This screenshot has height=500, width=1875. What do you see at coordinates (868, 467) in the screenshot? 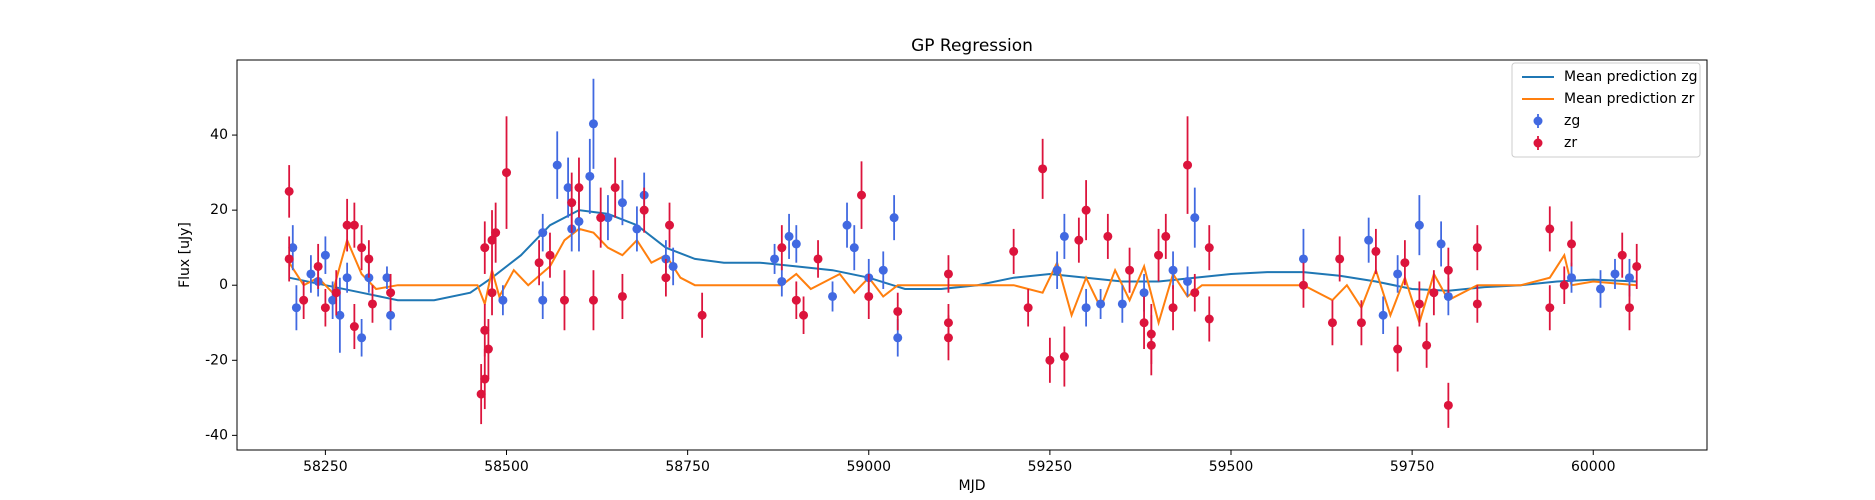
I see `x-tick-label: 59000` at bounding box center [868, 467].